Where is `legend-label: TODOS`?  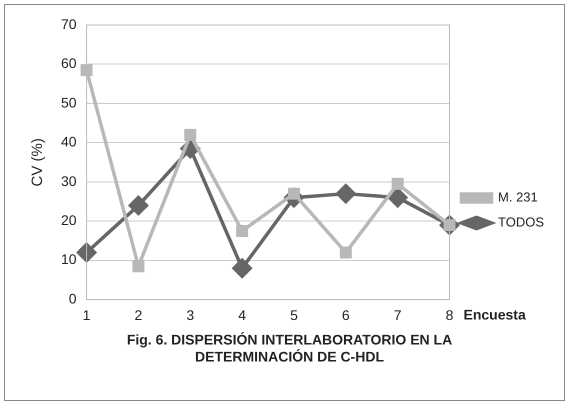 legend-label: TODOS is located at coordinates (521, 222).